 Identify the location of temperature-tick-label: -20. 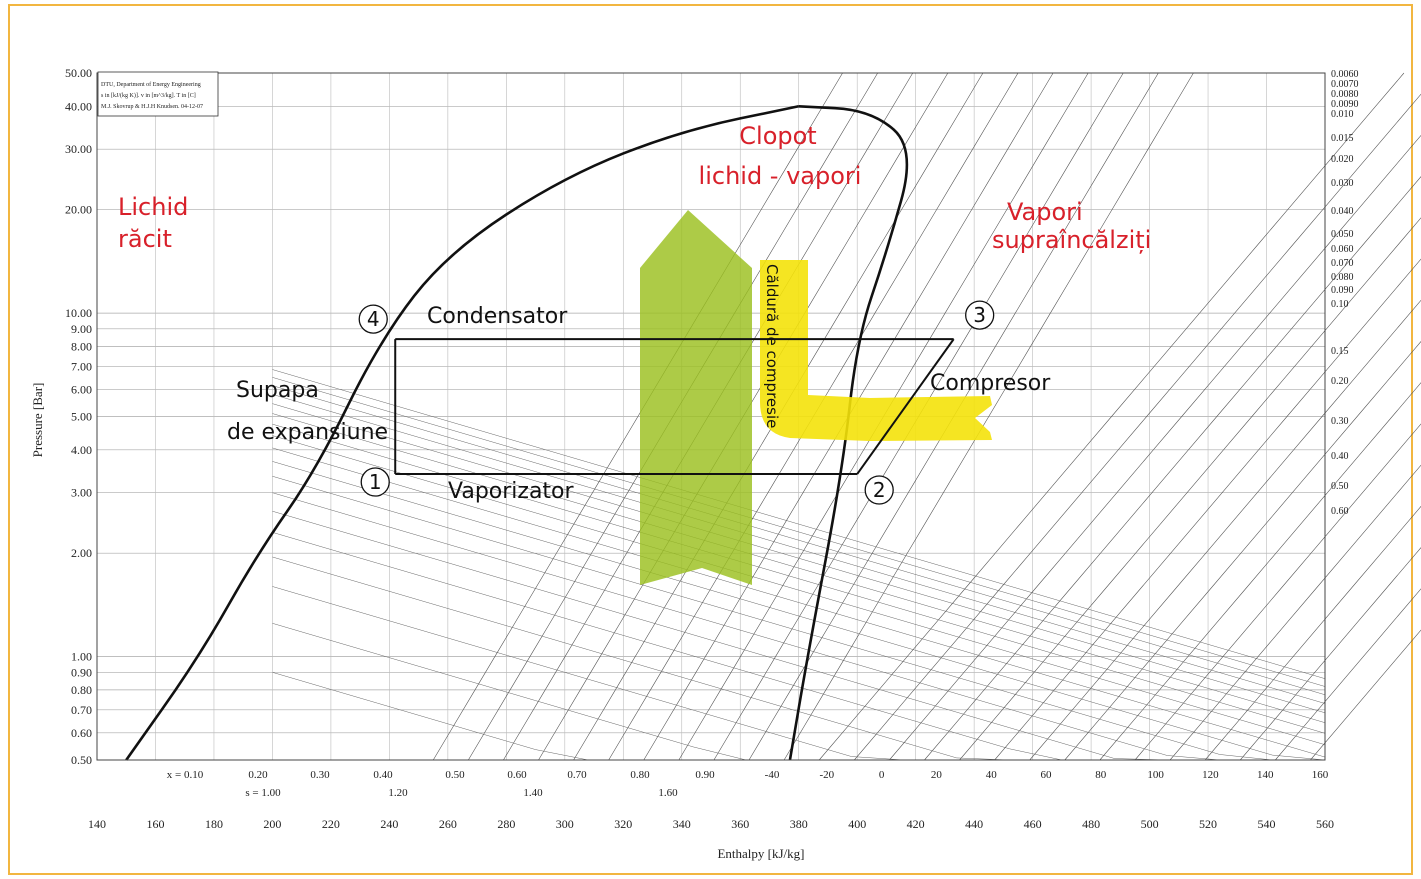
(826, 775).